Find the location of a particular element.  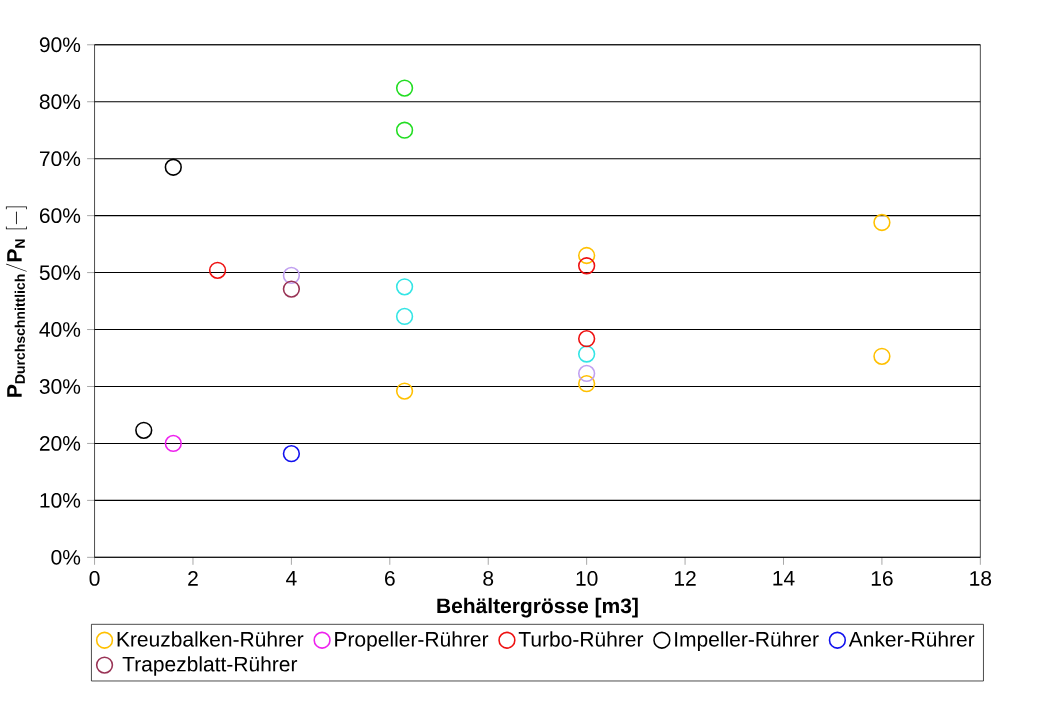

x-tick-label: 6 is located at coordinates (390, 579).